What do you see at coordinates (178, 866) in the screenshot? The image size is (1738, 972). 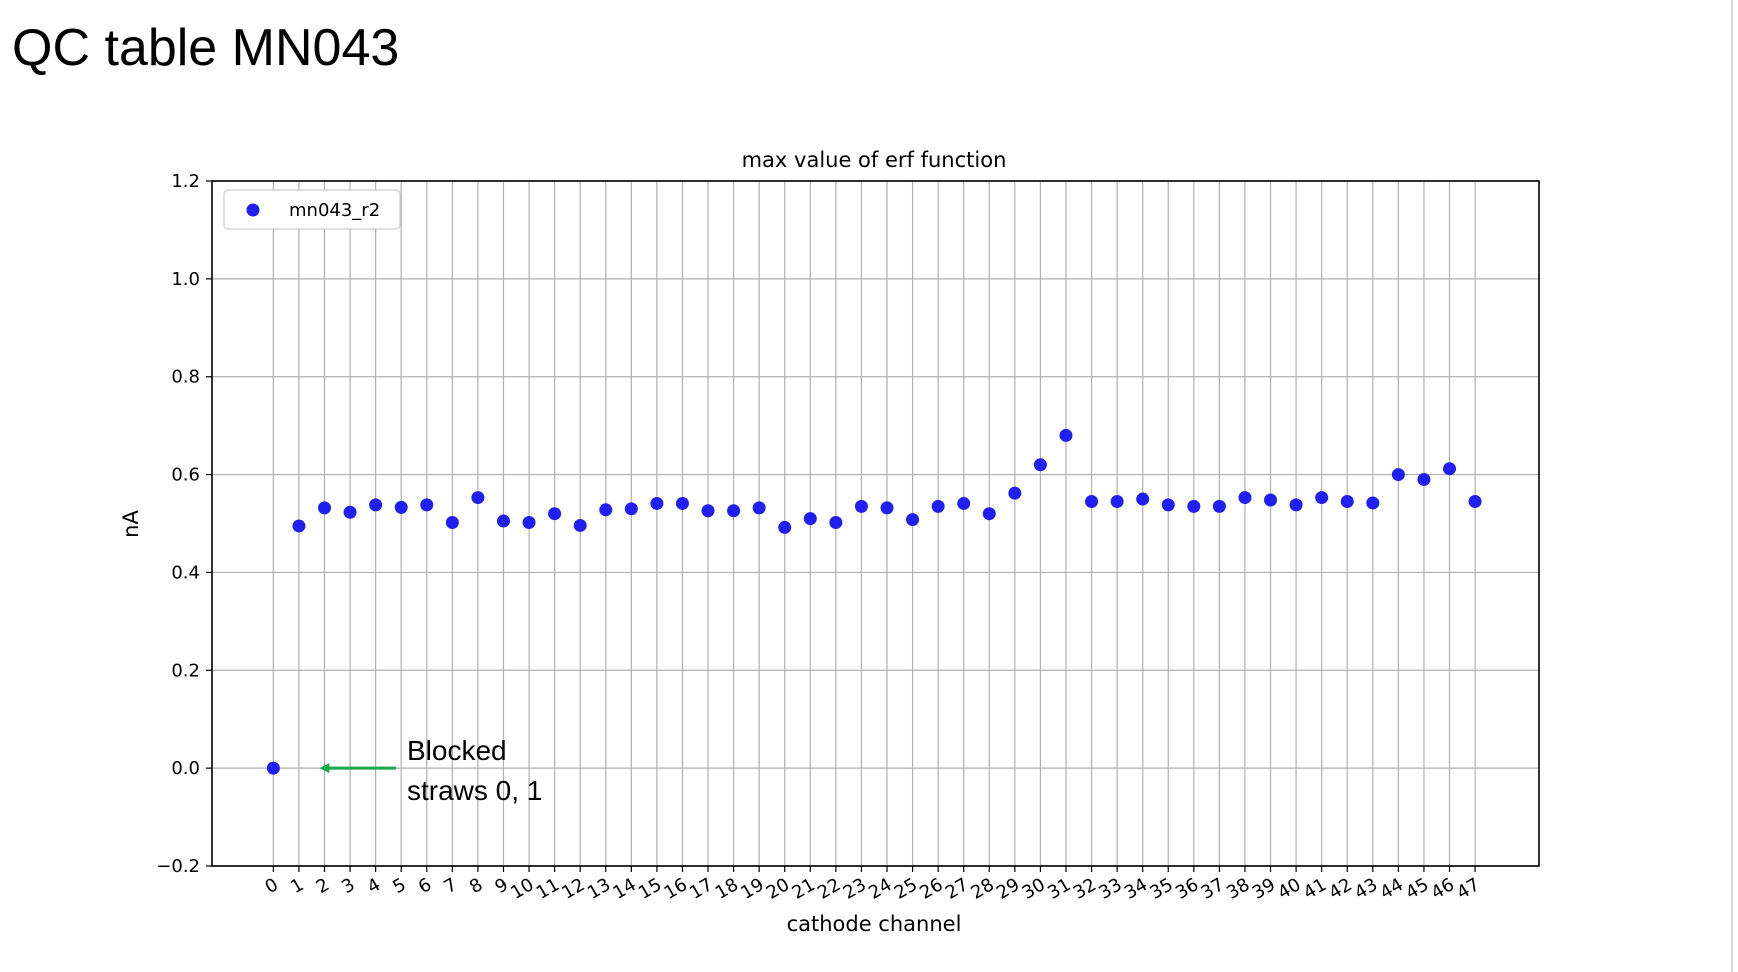 I see `y-tick-label: −0.2` at bounding box center [178, 866].